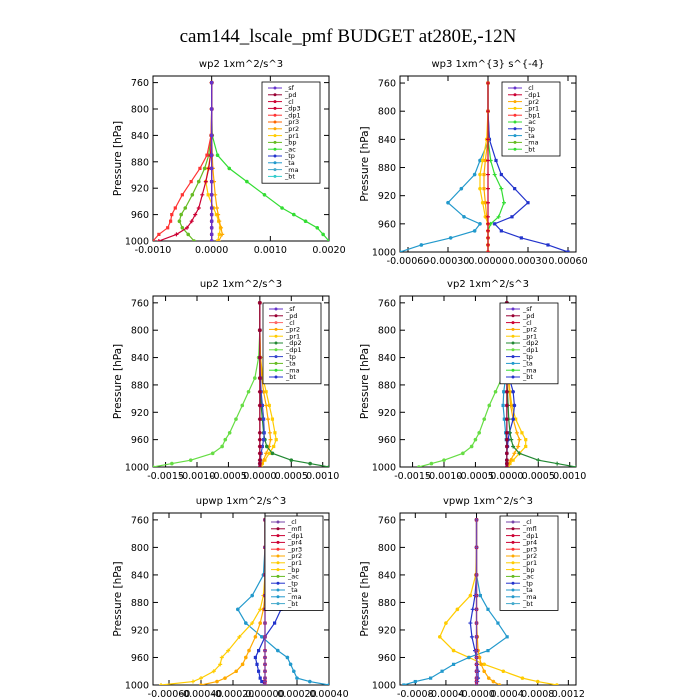  I want to click on x-tick-label: 0.00030, so click(527, 261).